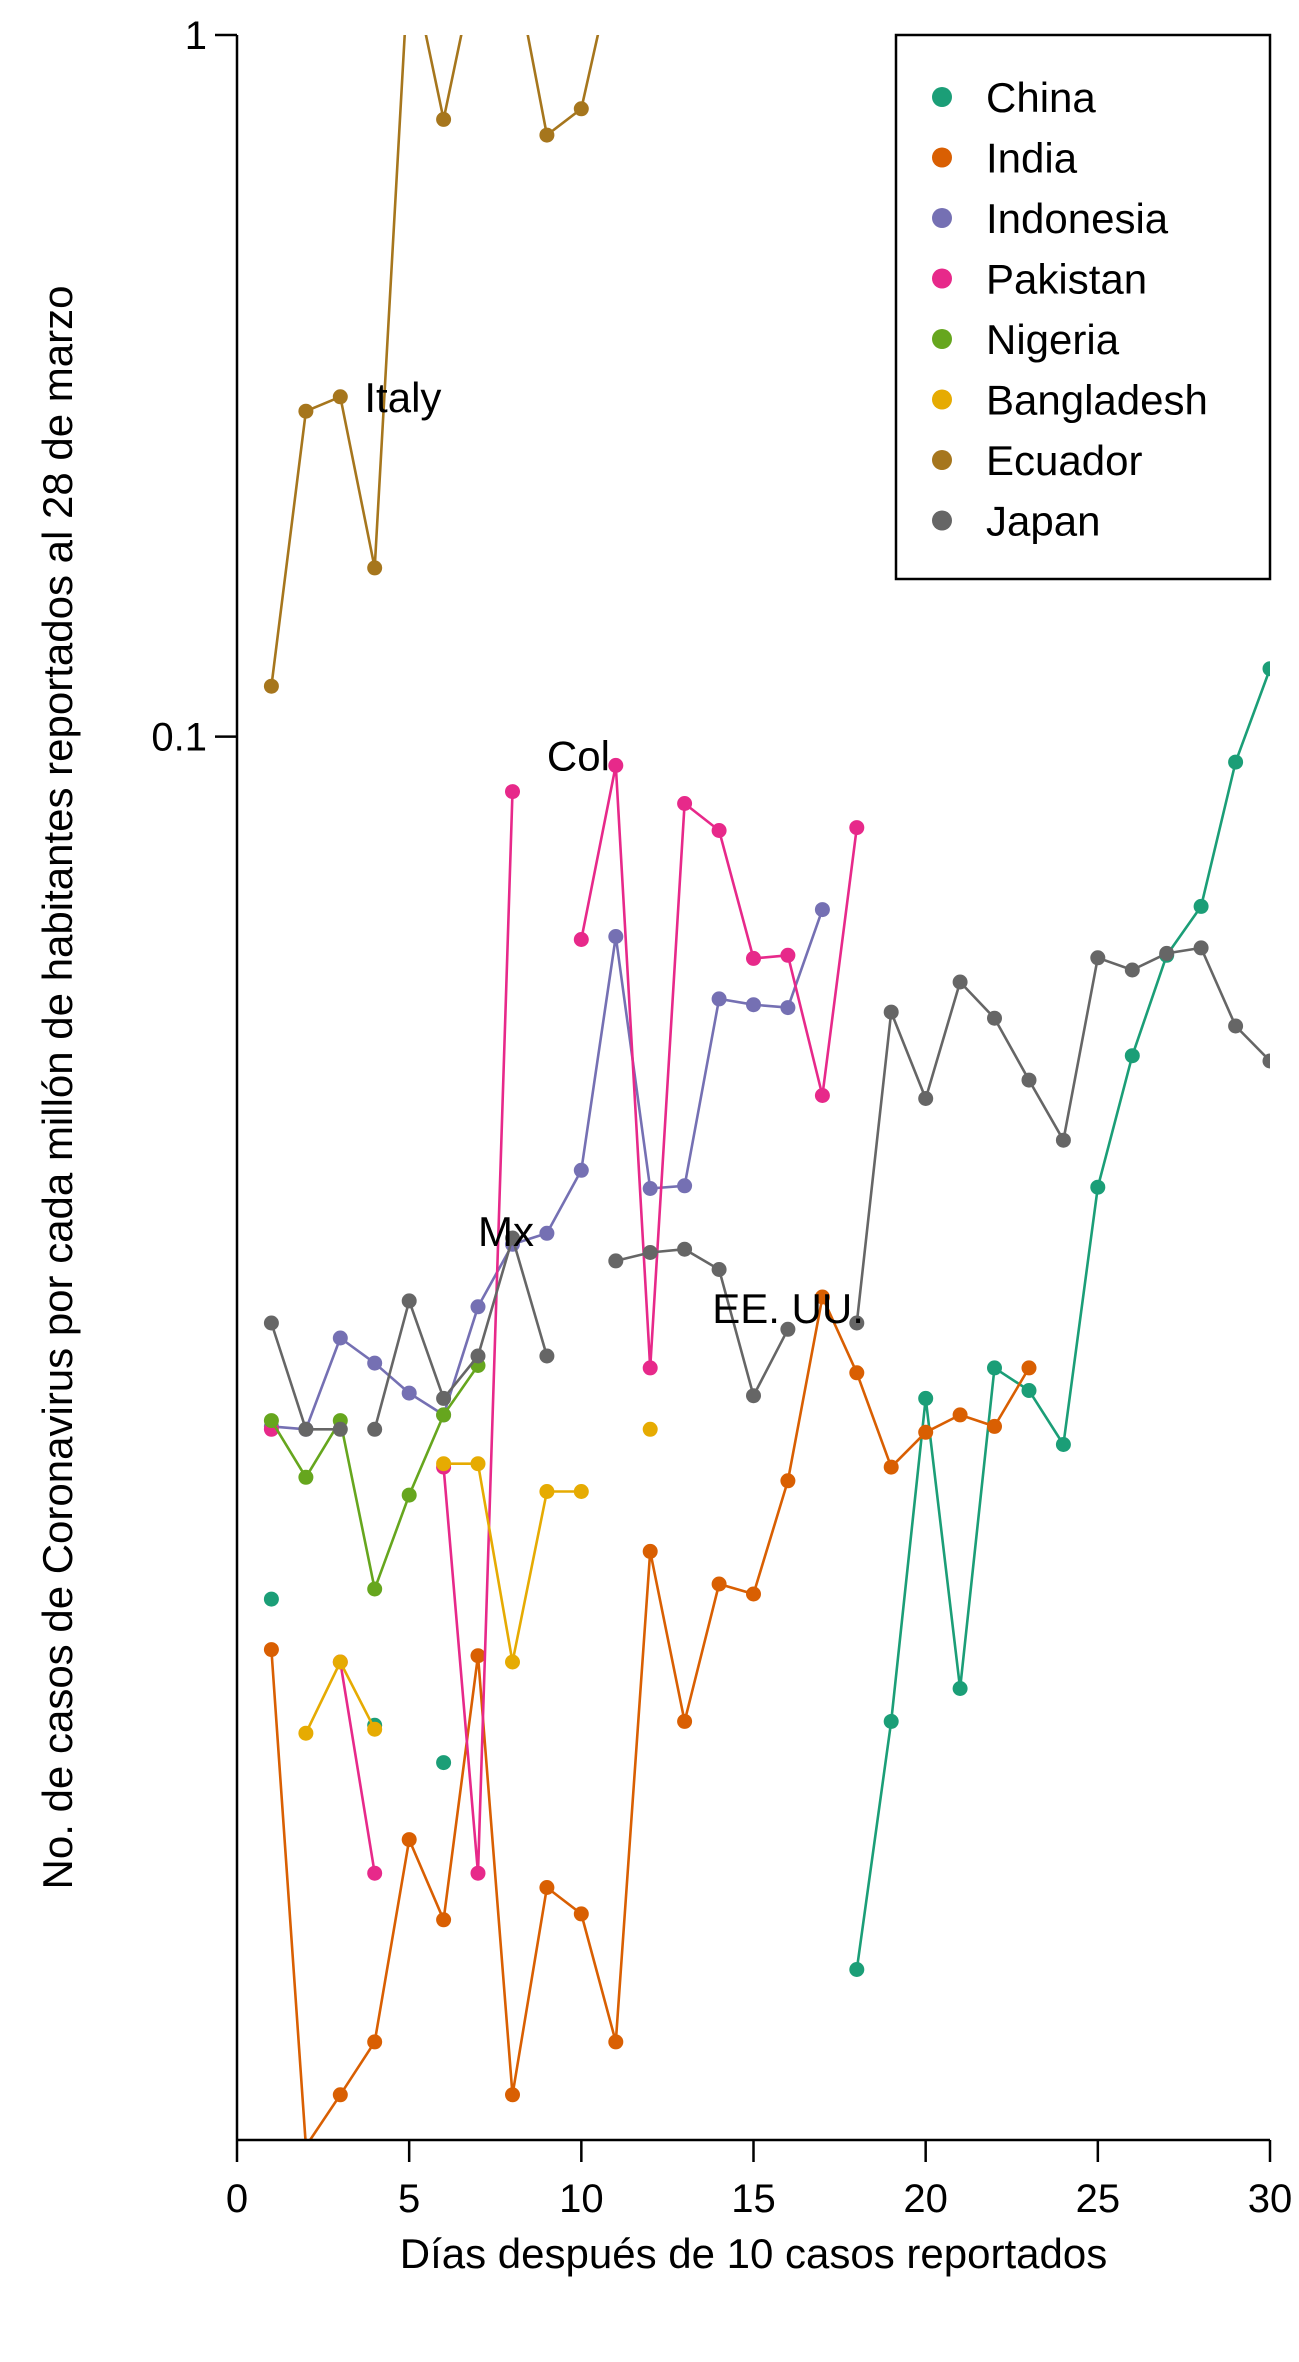 This screenshot has height=2362, width=1299. What do you see at coordinates (179, 738) in the screenshot?
I see `y-tick-label: 0.1` at bounding box center [179, 738].